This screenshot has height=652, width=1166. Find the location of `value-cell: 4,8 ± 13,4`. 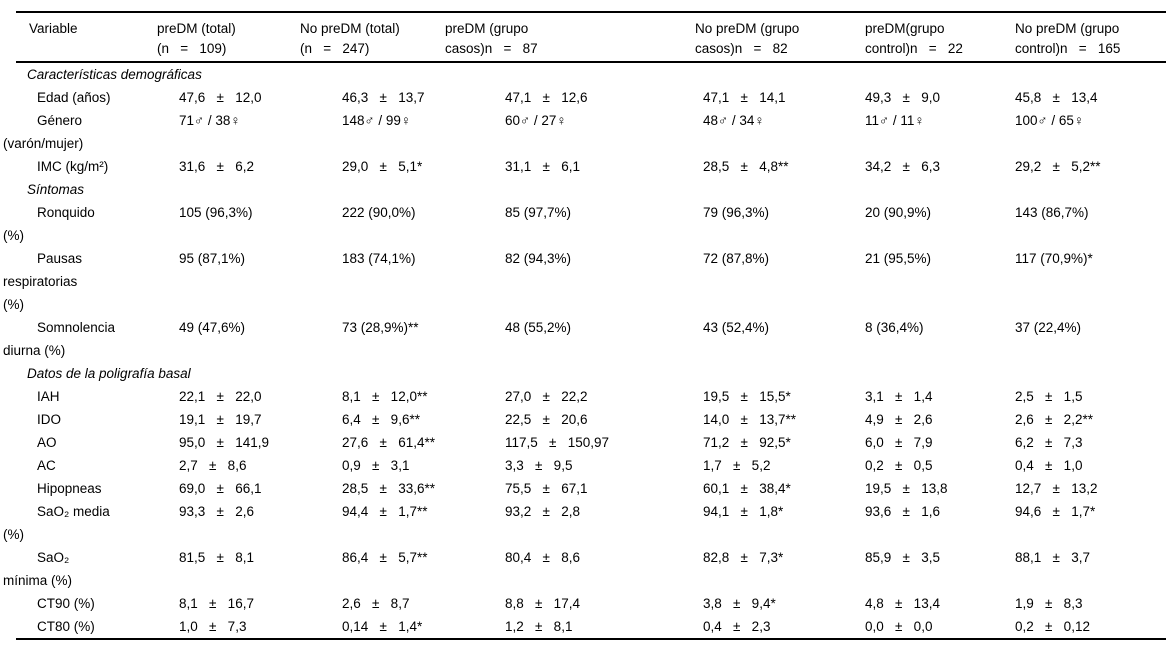

value-cell: 4,8 ± 13,4 is located at coordinates (940, 603).